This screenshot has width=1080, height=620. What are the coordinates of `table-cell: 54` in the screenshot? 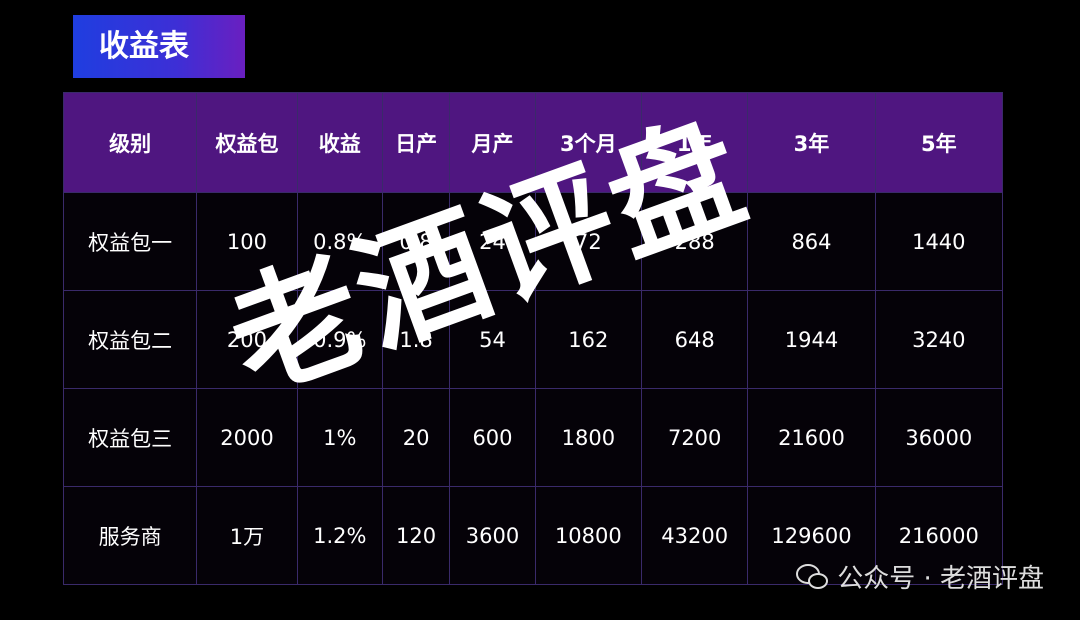 It's located at (492, 339).